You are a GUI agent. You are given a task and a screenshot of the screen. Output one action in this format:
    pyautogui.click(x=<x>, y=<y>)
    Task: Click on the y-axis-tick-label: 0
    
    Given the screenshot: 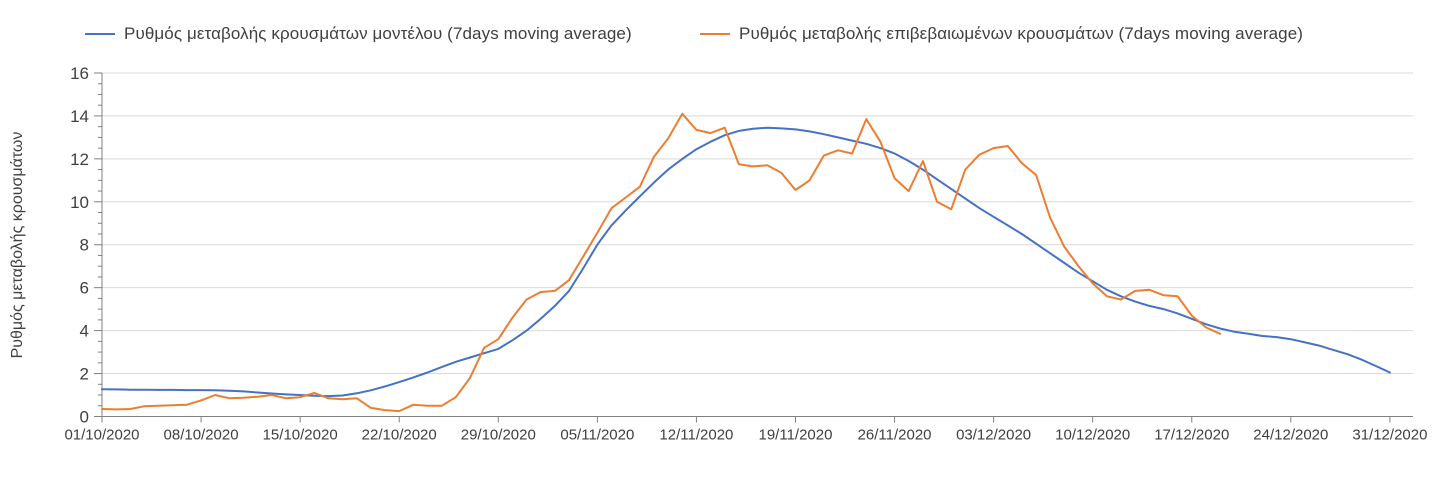 What is the action you would take?
    pyautogui.click(x=84, y=417)
    